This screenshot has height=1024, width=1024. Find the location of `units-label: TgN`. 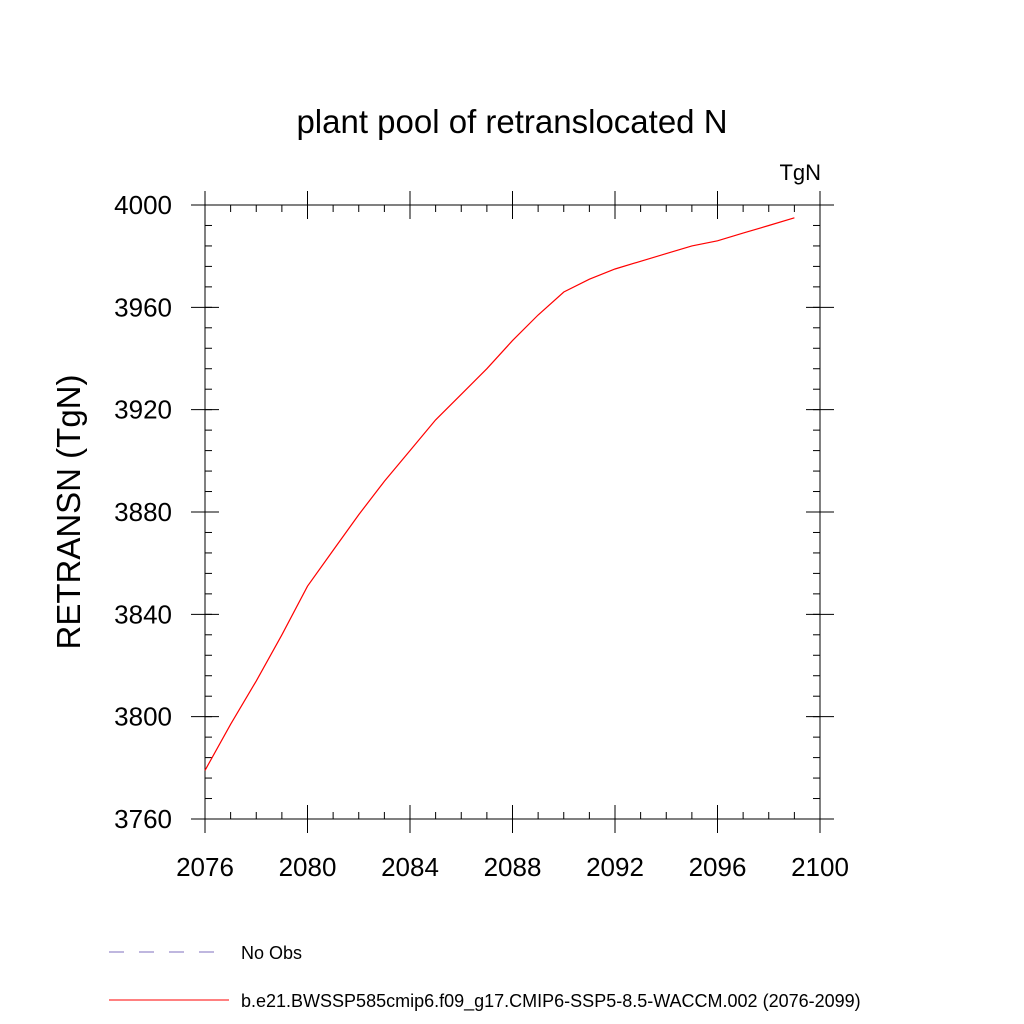

units-label: TgN is located at coordinates (800, 172).